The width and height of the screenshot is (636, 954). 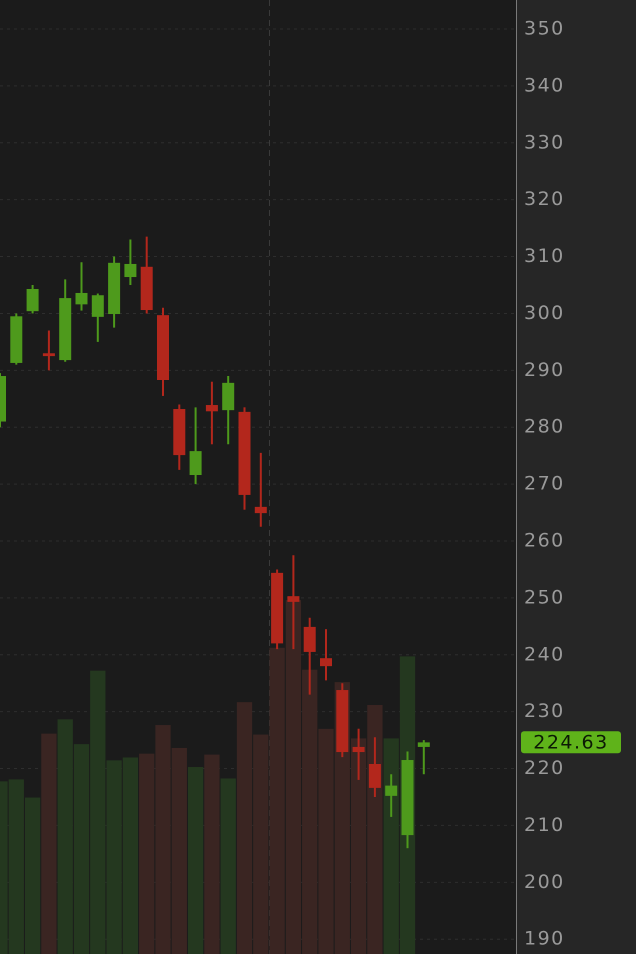 What do you see at coordinates (544, 768) in the screenshot?
I see `y-tick-label: 220` at bounding box center [544, 768].